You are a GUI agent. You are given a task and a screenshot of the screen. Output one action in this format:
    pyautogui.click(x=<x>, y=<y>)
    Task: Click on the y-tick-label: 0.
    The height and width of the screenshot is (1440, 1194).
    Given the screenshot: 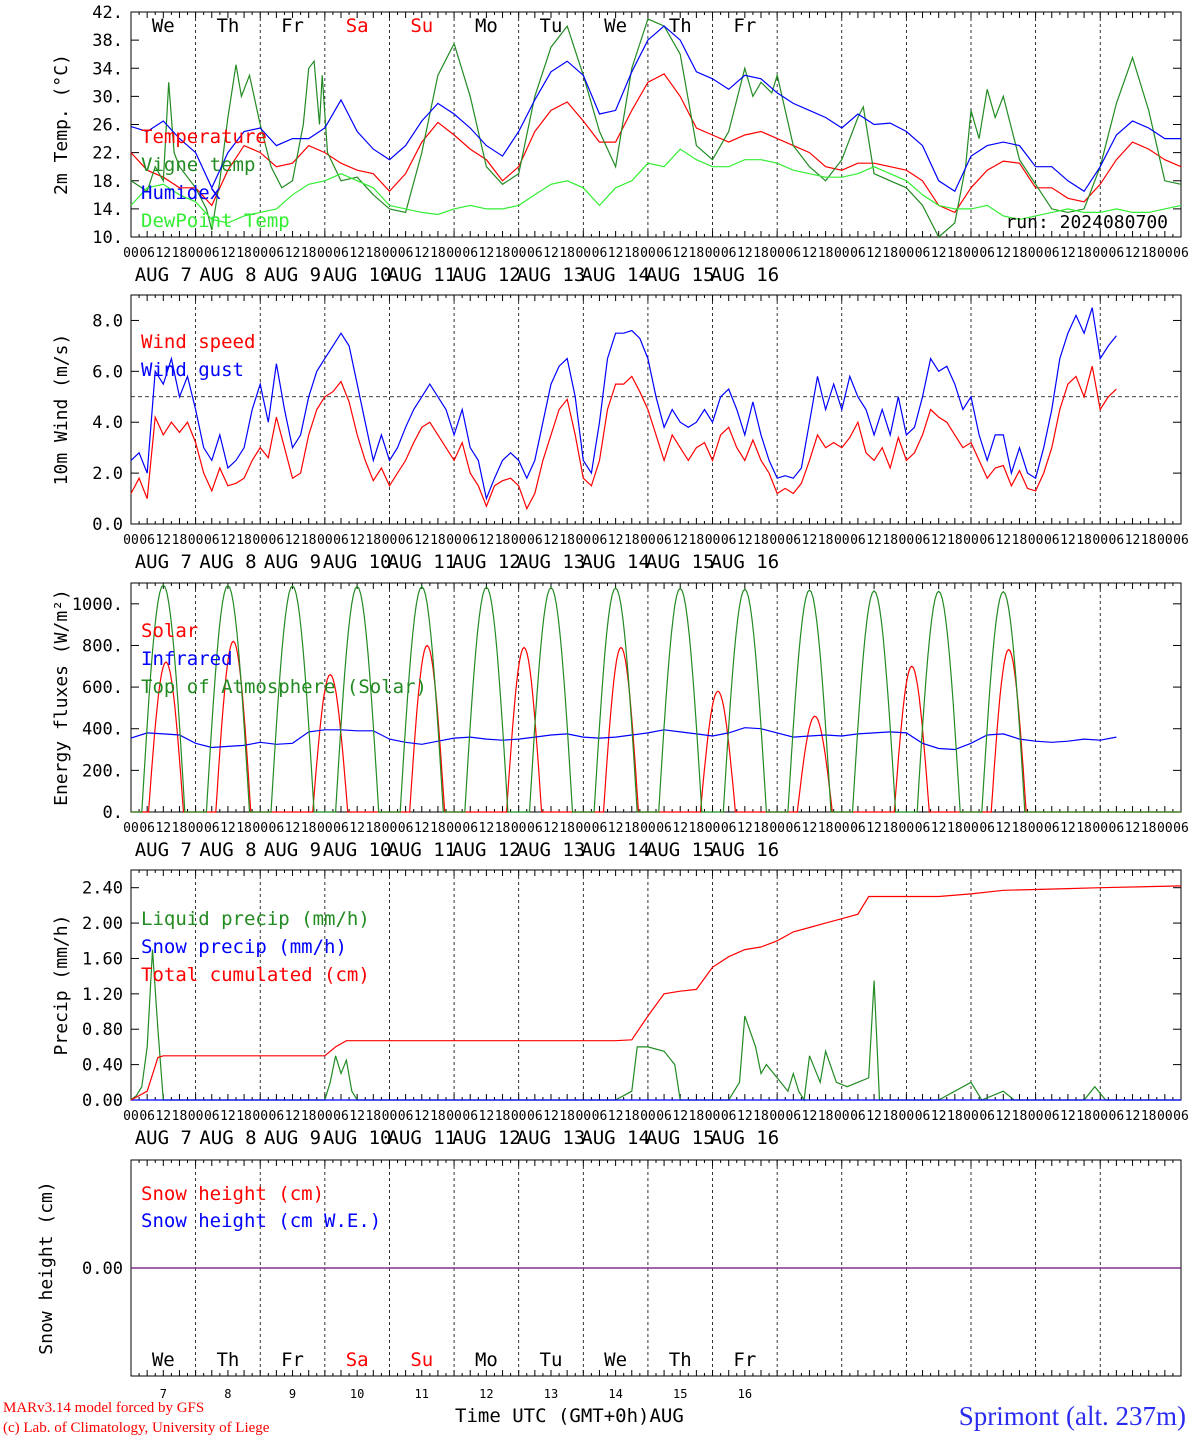 What is the action you would take?
    pyautogui.click(x=113, y=813)
    